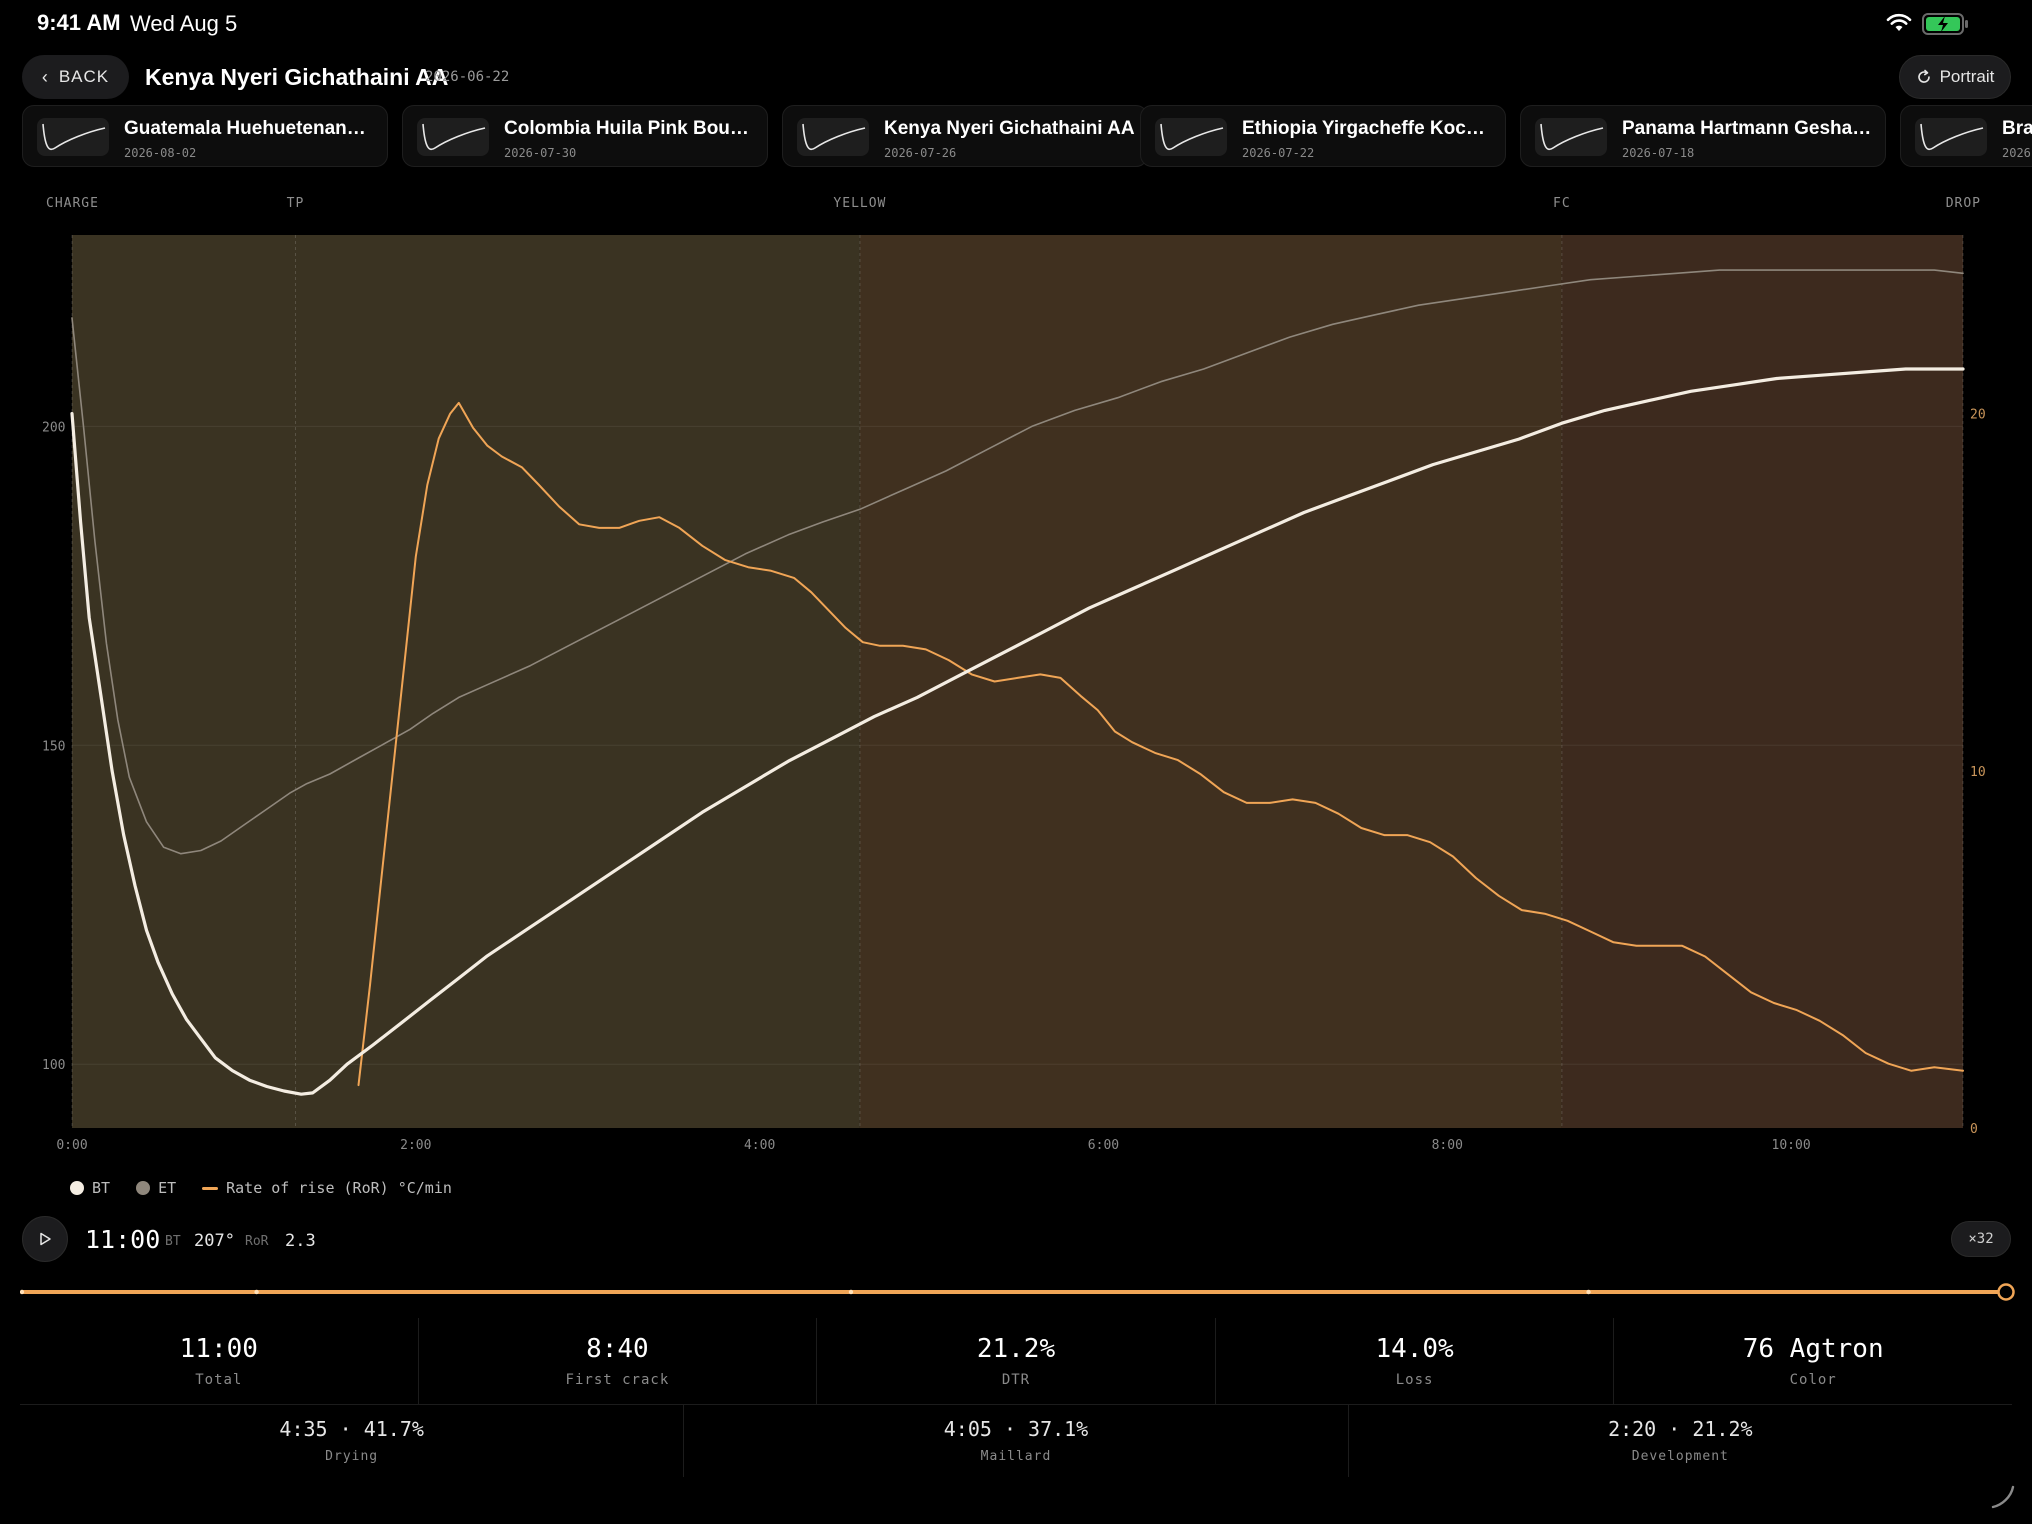 The height and width of the screenshot is (1524, 2032). What do you see at coordinates (53, 427) in the screenshot?
I see `y-tick-label: 200` at bounding box center [53, 427].